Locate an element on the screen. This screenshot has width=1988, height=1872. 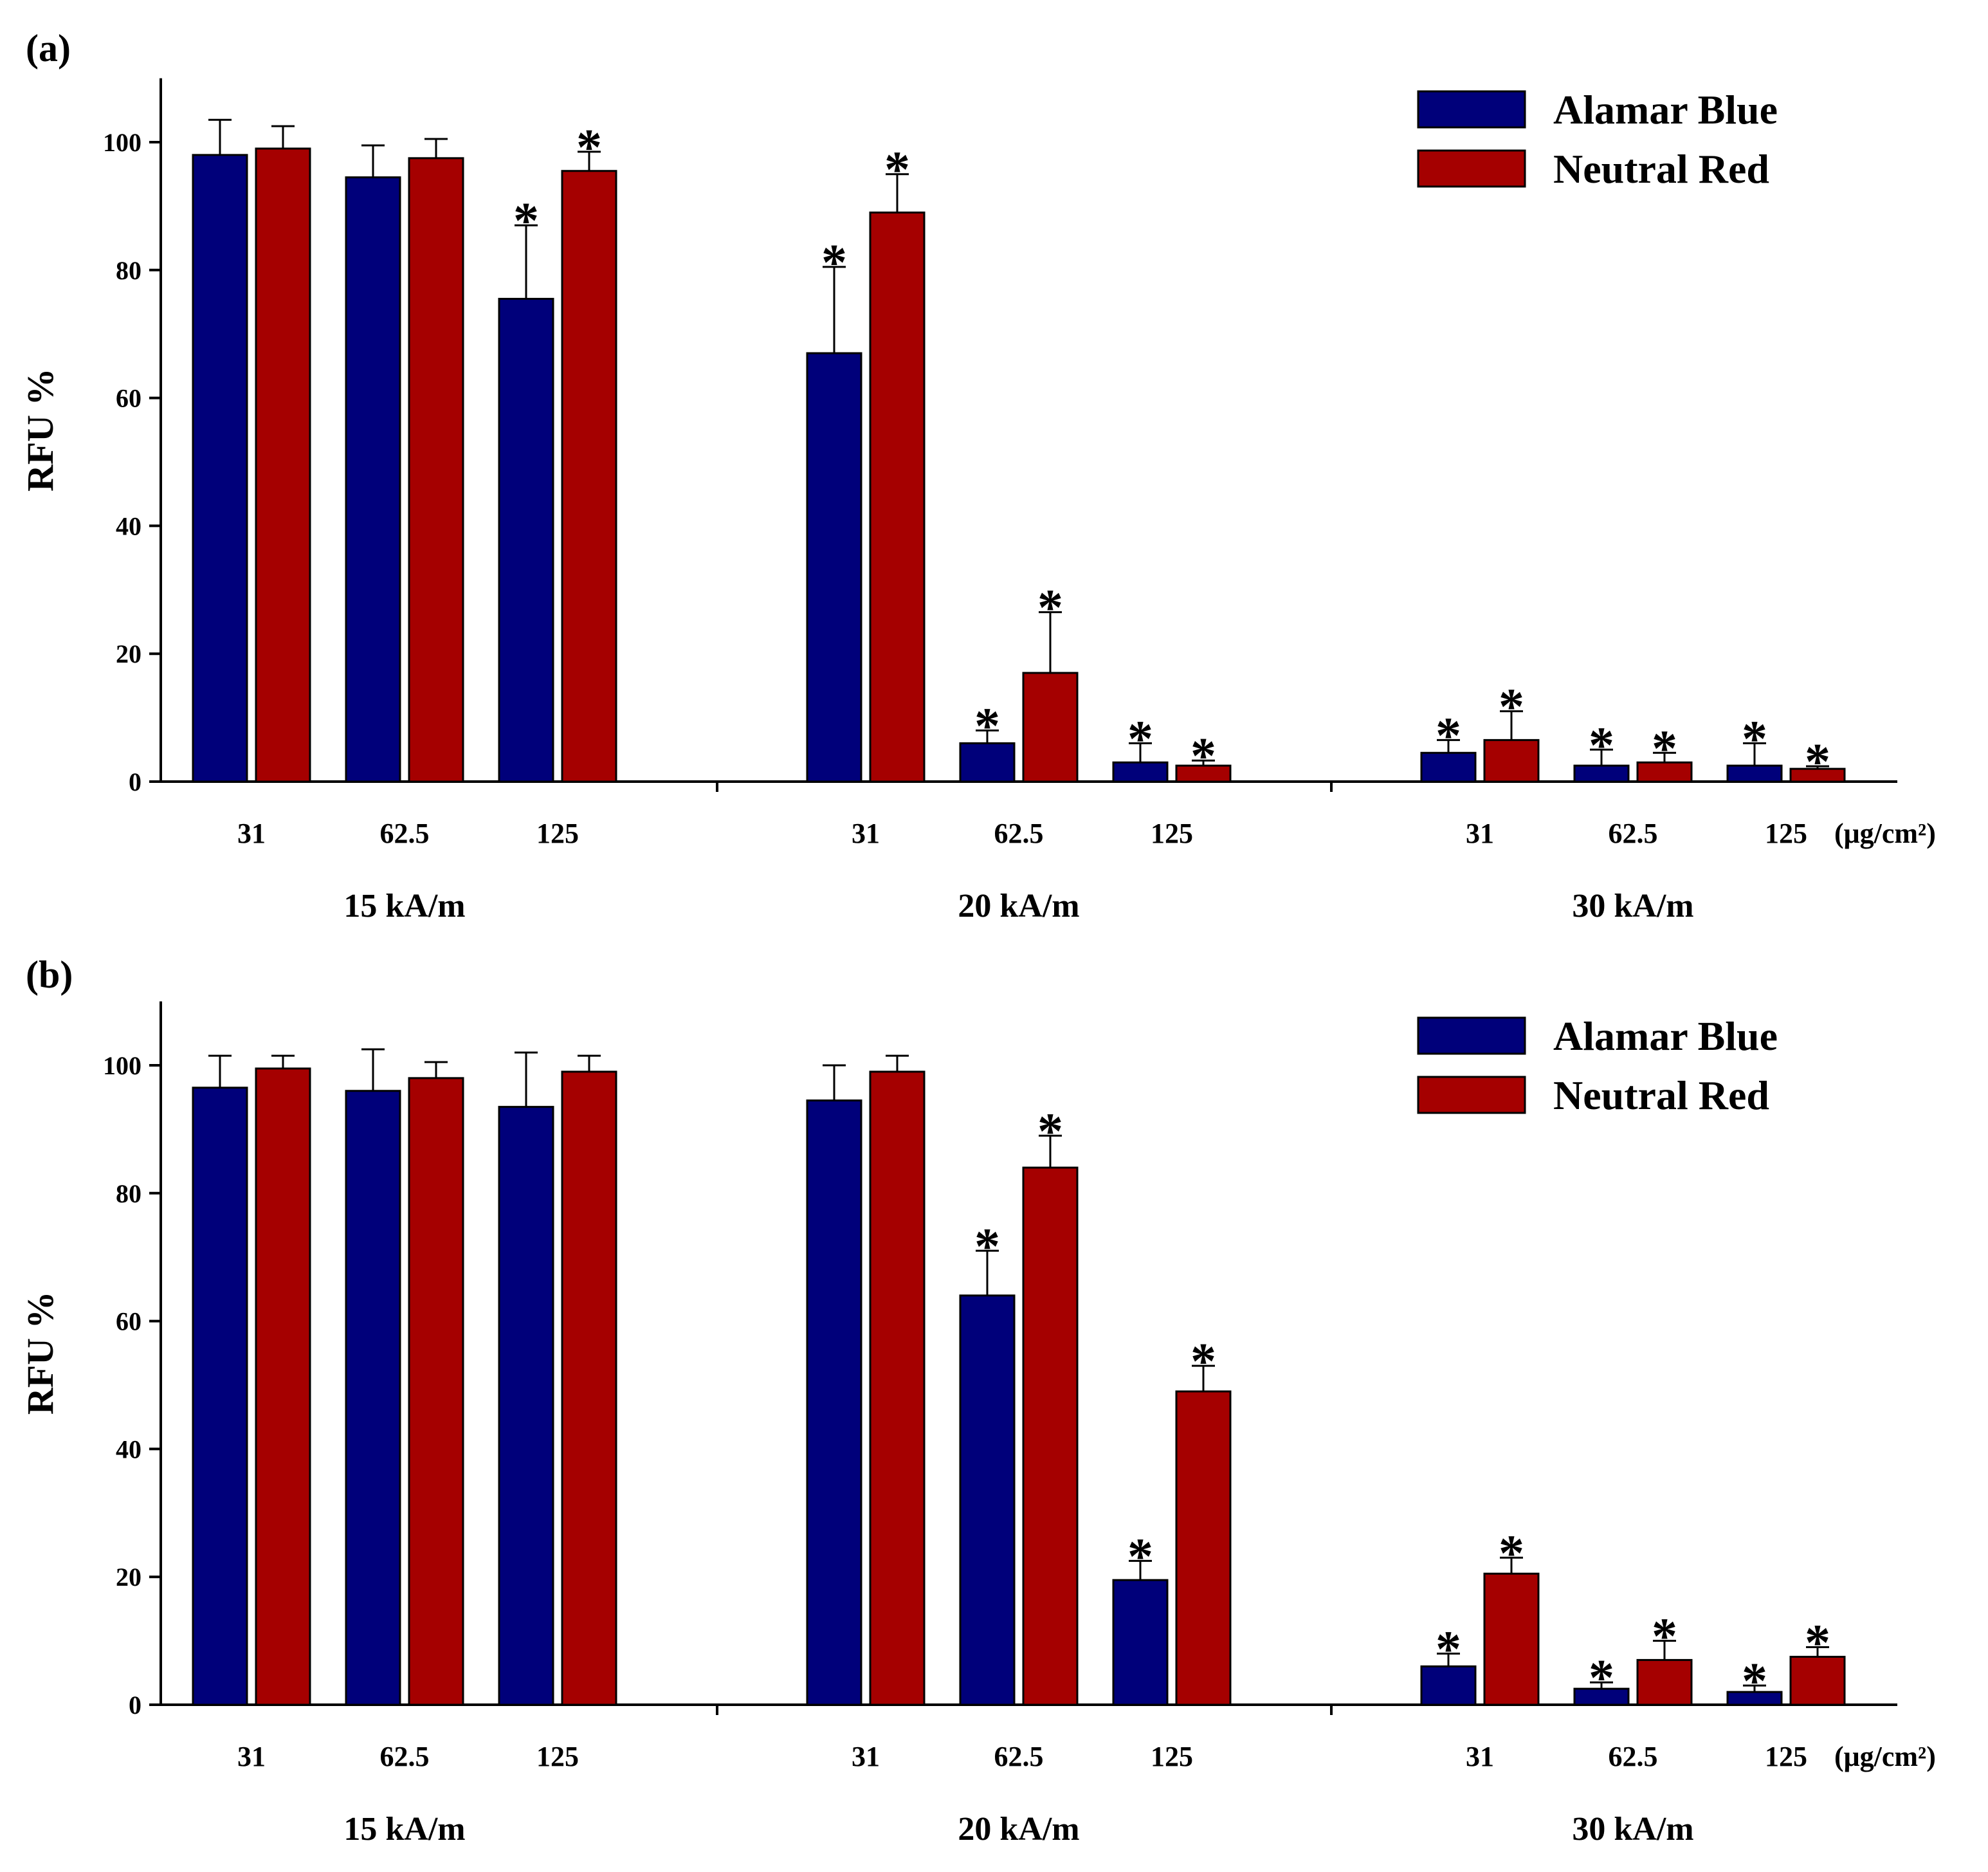
panel-a-group-label: 15 kA/m is located at coordinates (404, 906).